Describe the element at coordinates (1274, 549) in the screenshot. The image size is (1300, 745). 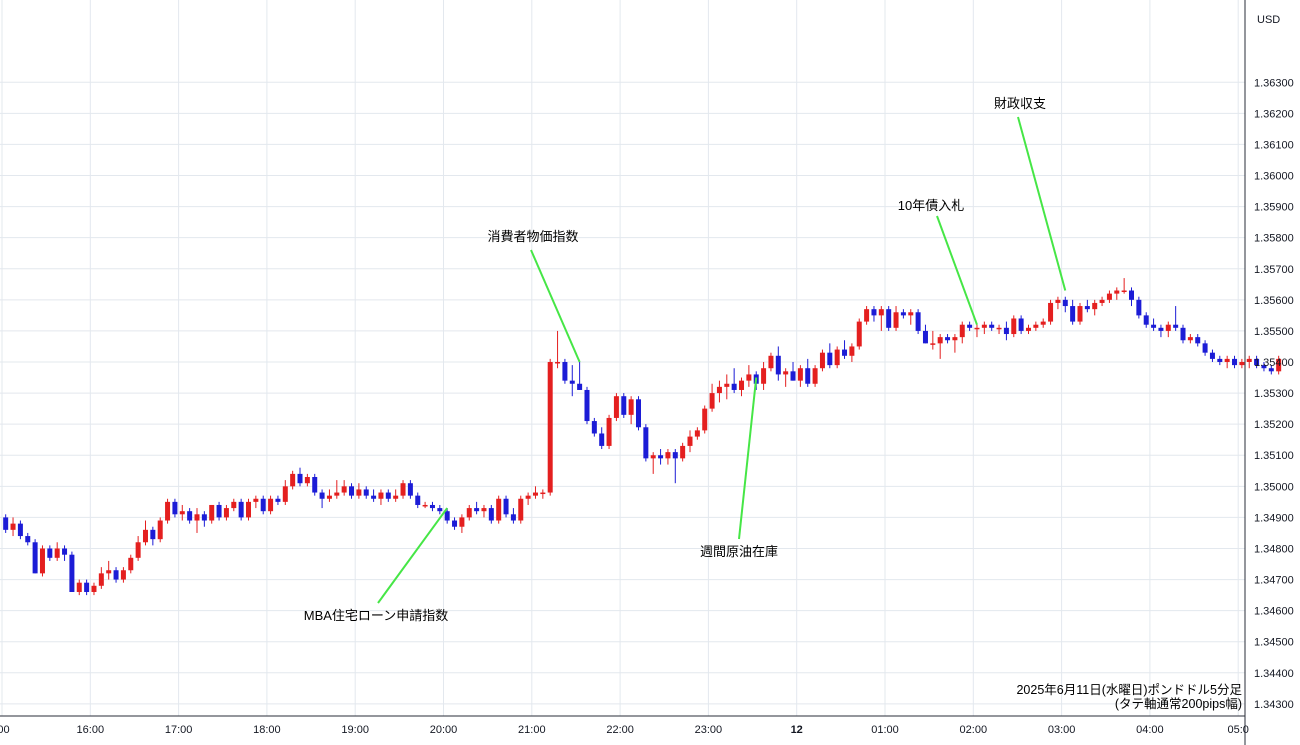
I see `y-tick-label: 1.34800` at that location.